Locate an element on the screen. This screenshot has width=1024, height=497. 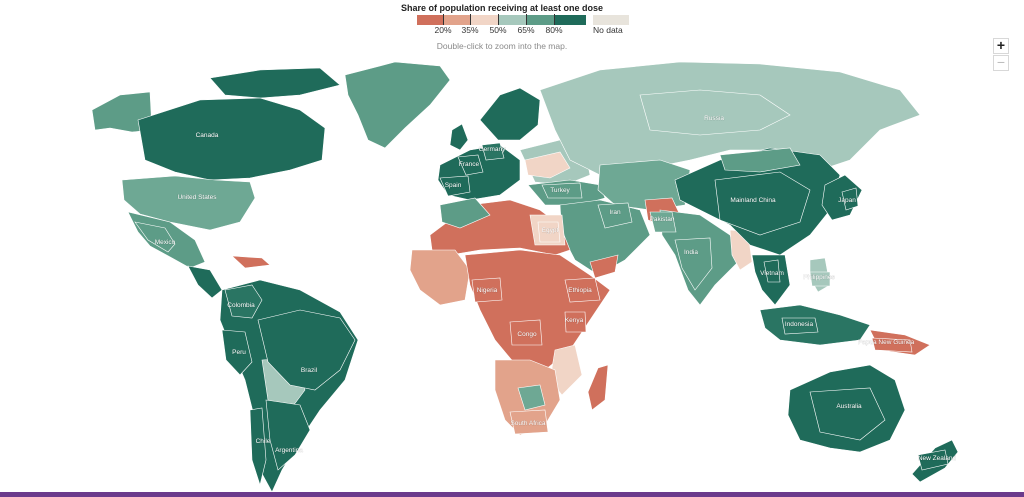
country-australia is located at coordinates (847, 414).